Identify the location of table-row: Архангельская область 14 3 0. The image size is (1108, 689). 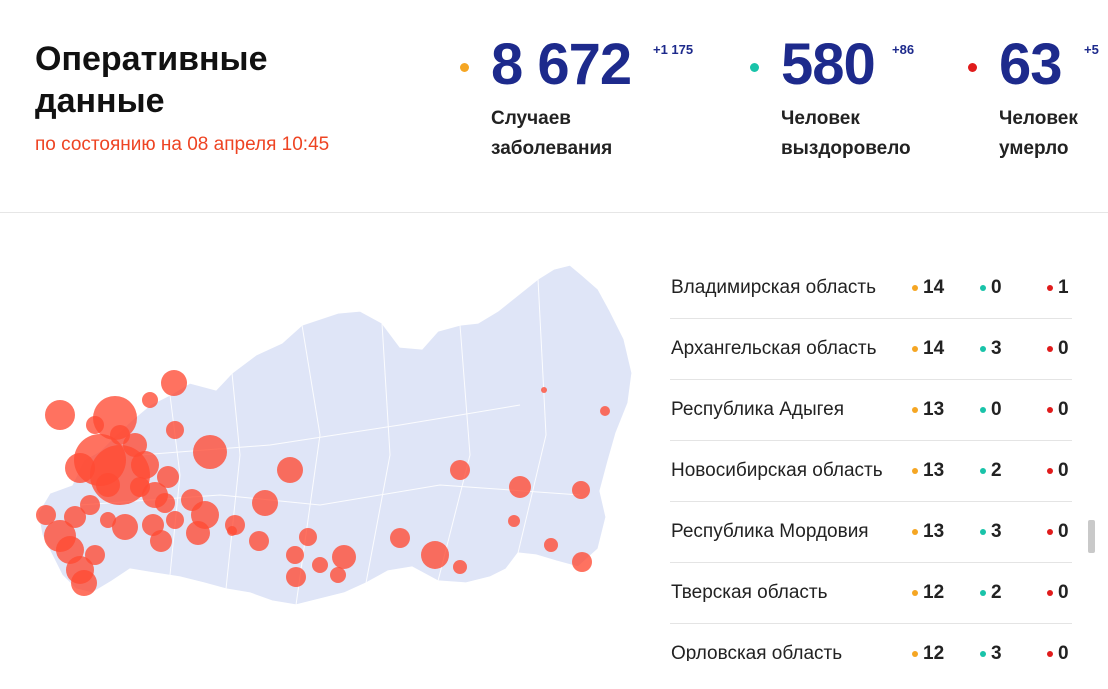
(871, 349).